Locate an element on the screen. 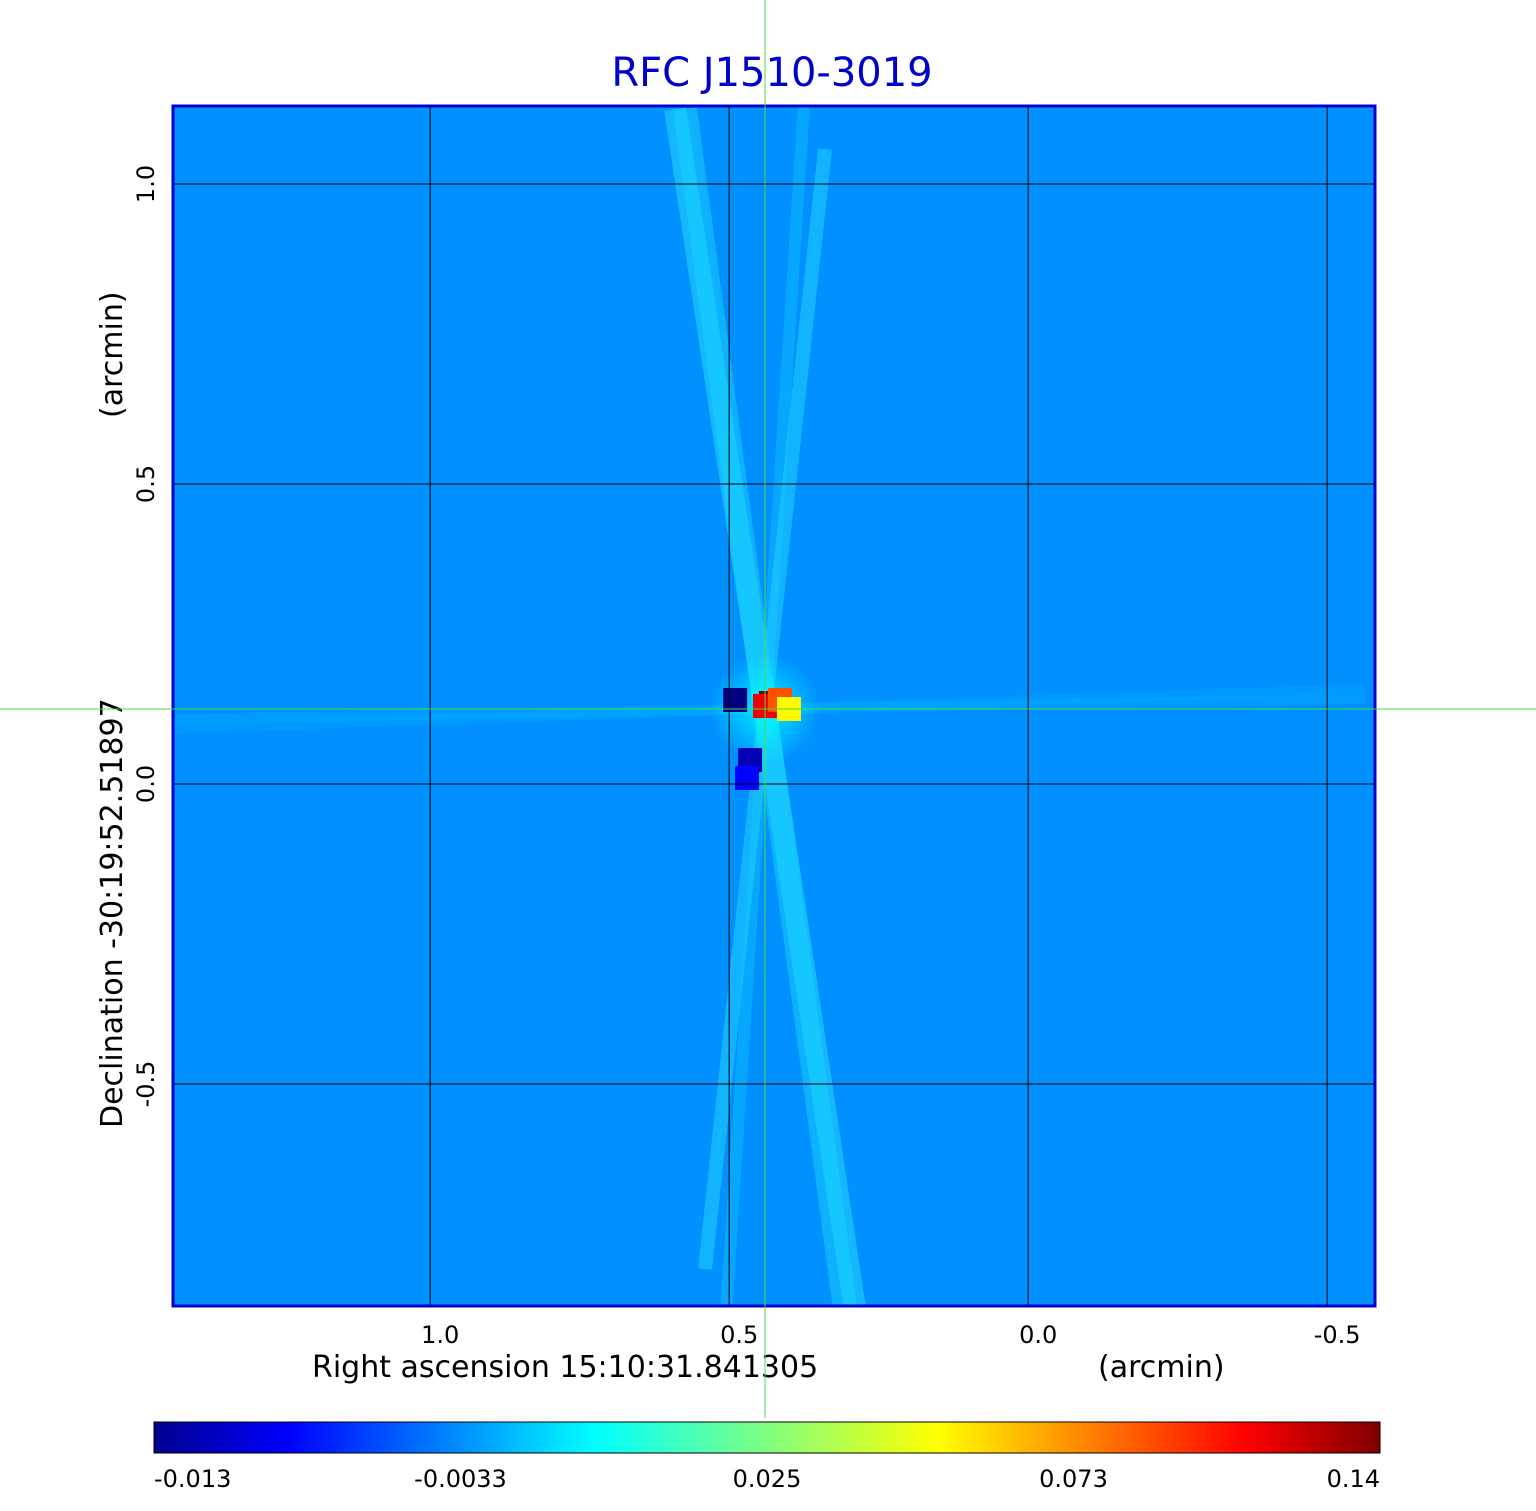  y-axis-unit: (arcmin) is located at coordinates (112, 354).